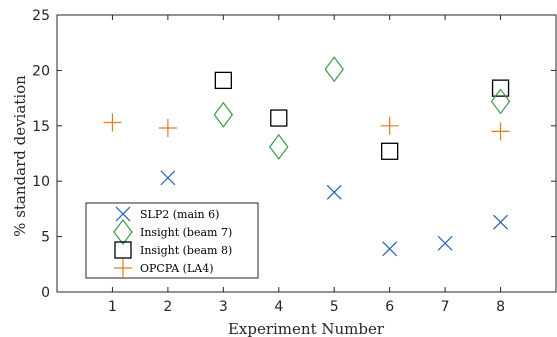 The width and height of the screenshot is (557, 337). I want to click on legend-label: Insight (beam 7), so click(186, 232).